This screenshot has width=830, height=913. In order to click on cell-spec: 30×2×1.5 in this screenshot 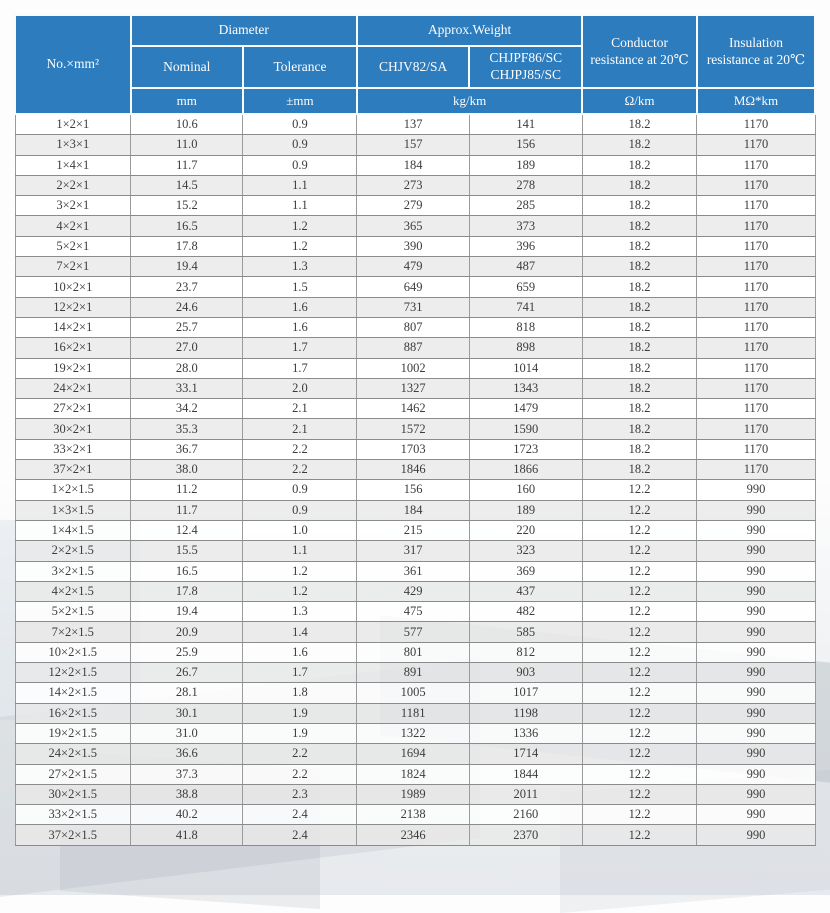, I will do `click(73, 794)`.